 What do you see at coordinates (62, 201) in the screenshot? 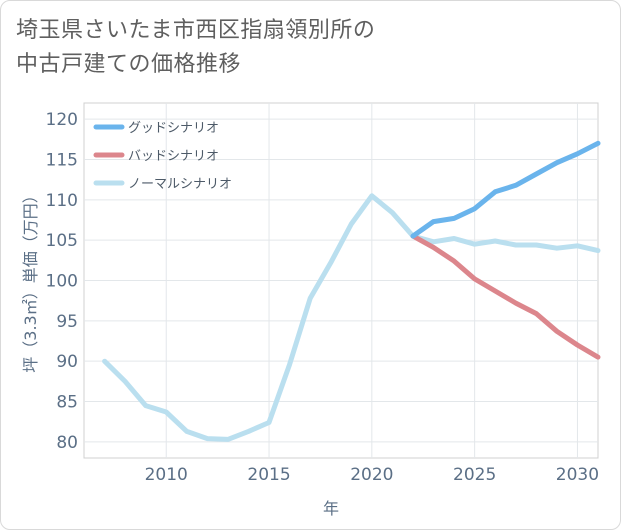
I see `y-tick-label: 110` at bounding box center [62, 201].